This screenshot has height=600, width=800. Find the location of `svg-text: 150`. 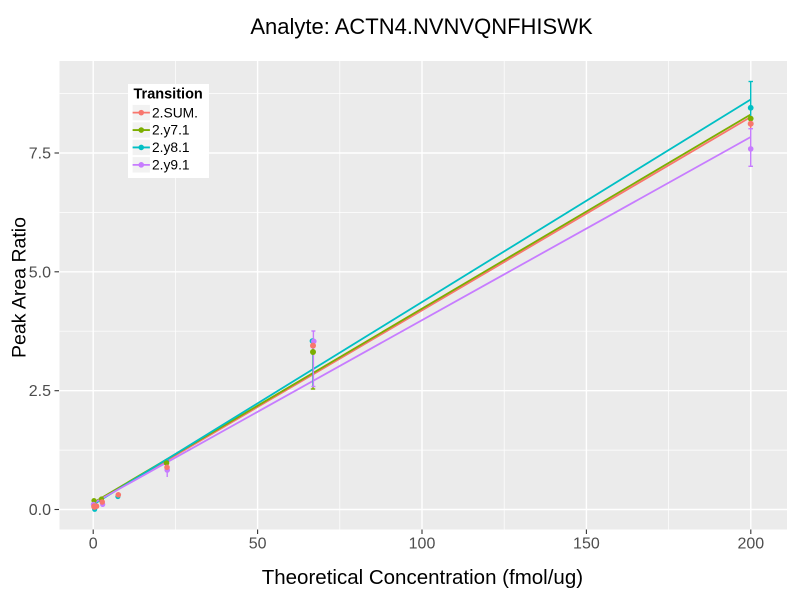

svg-text: 150 is located at coordinates (586, 544).